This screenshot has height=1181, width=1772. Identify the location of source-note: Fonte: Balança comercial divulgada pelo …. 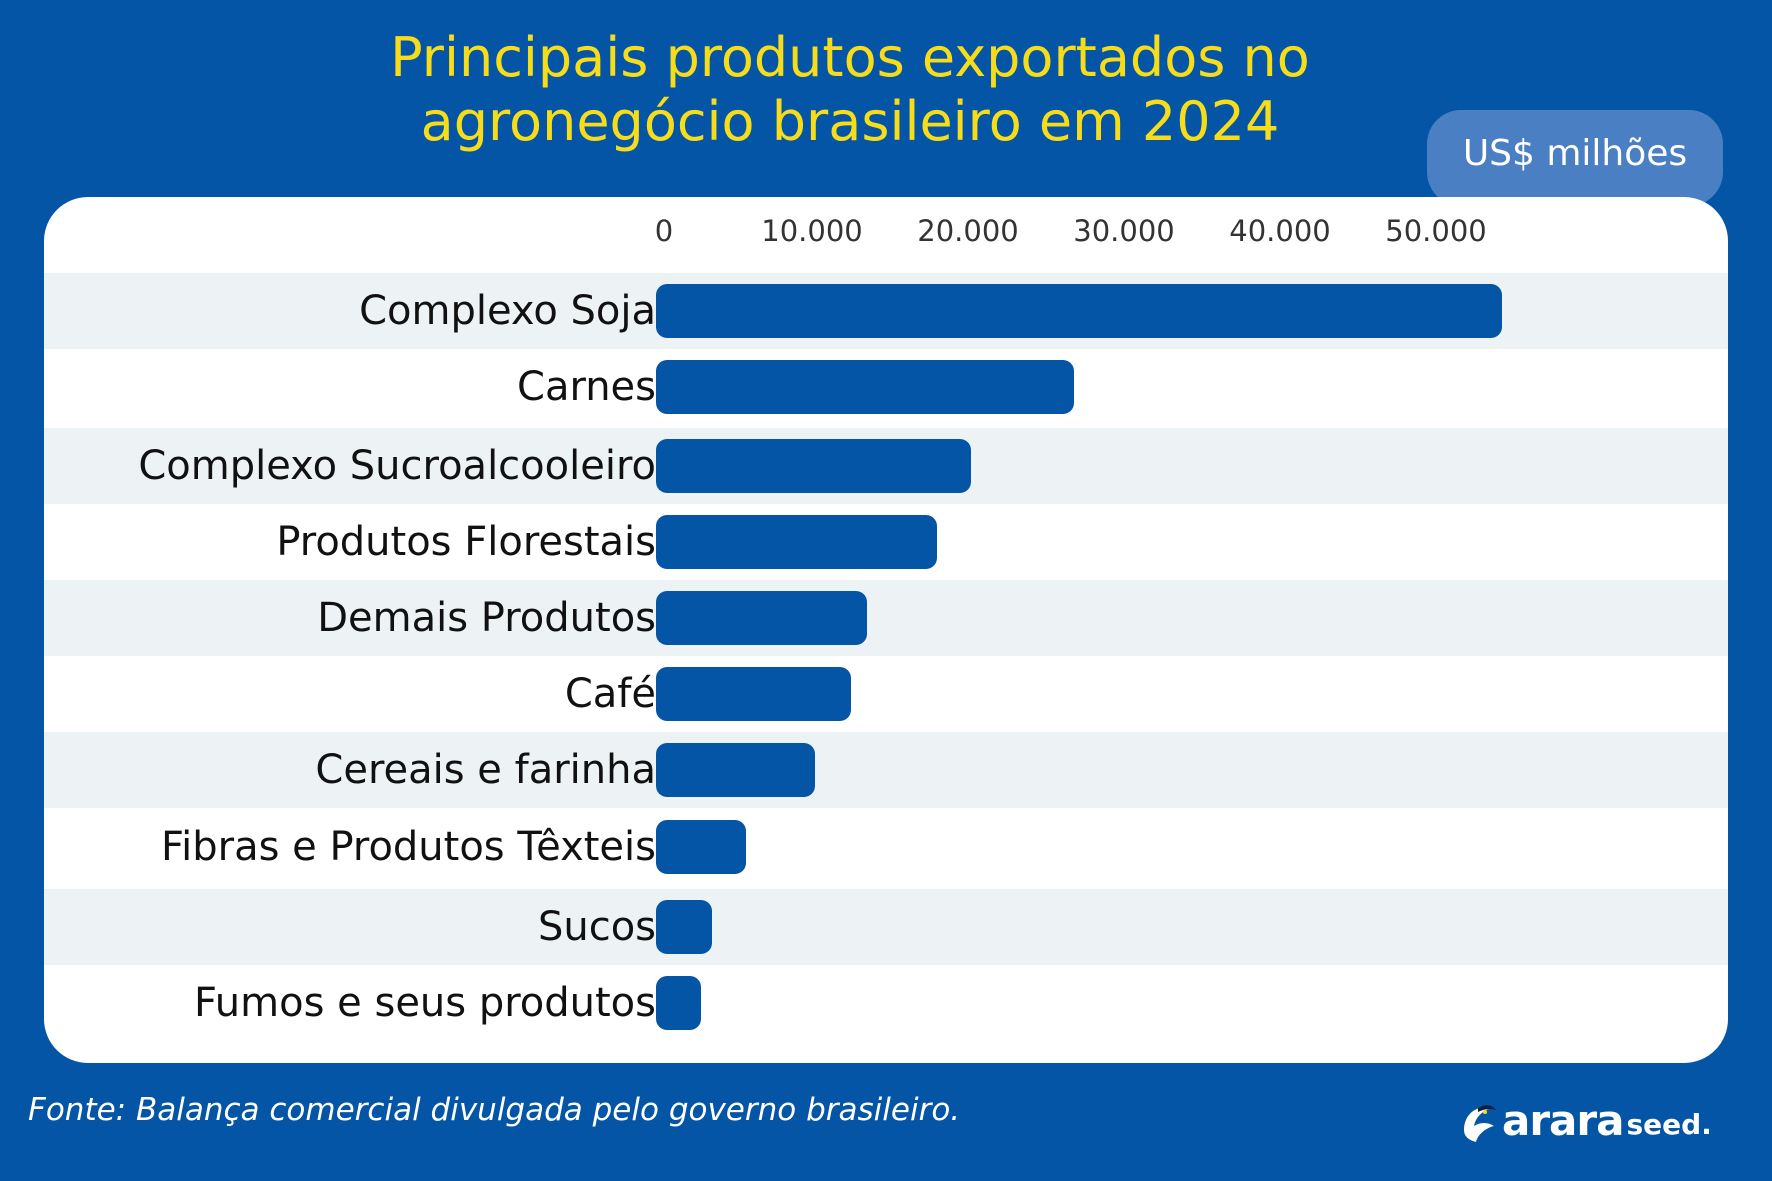
(494, 1110).